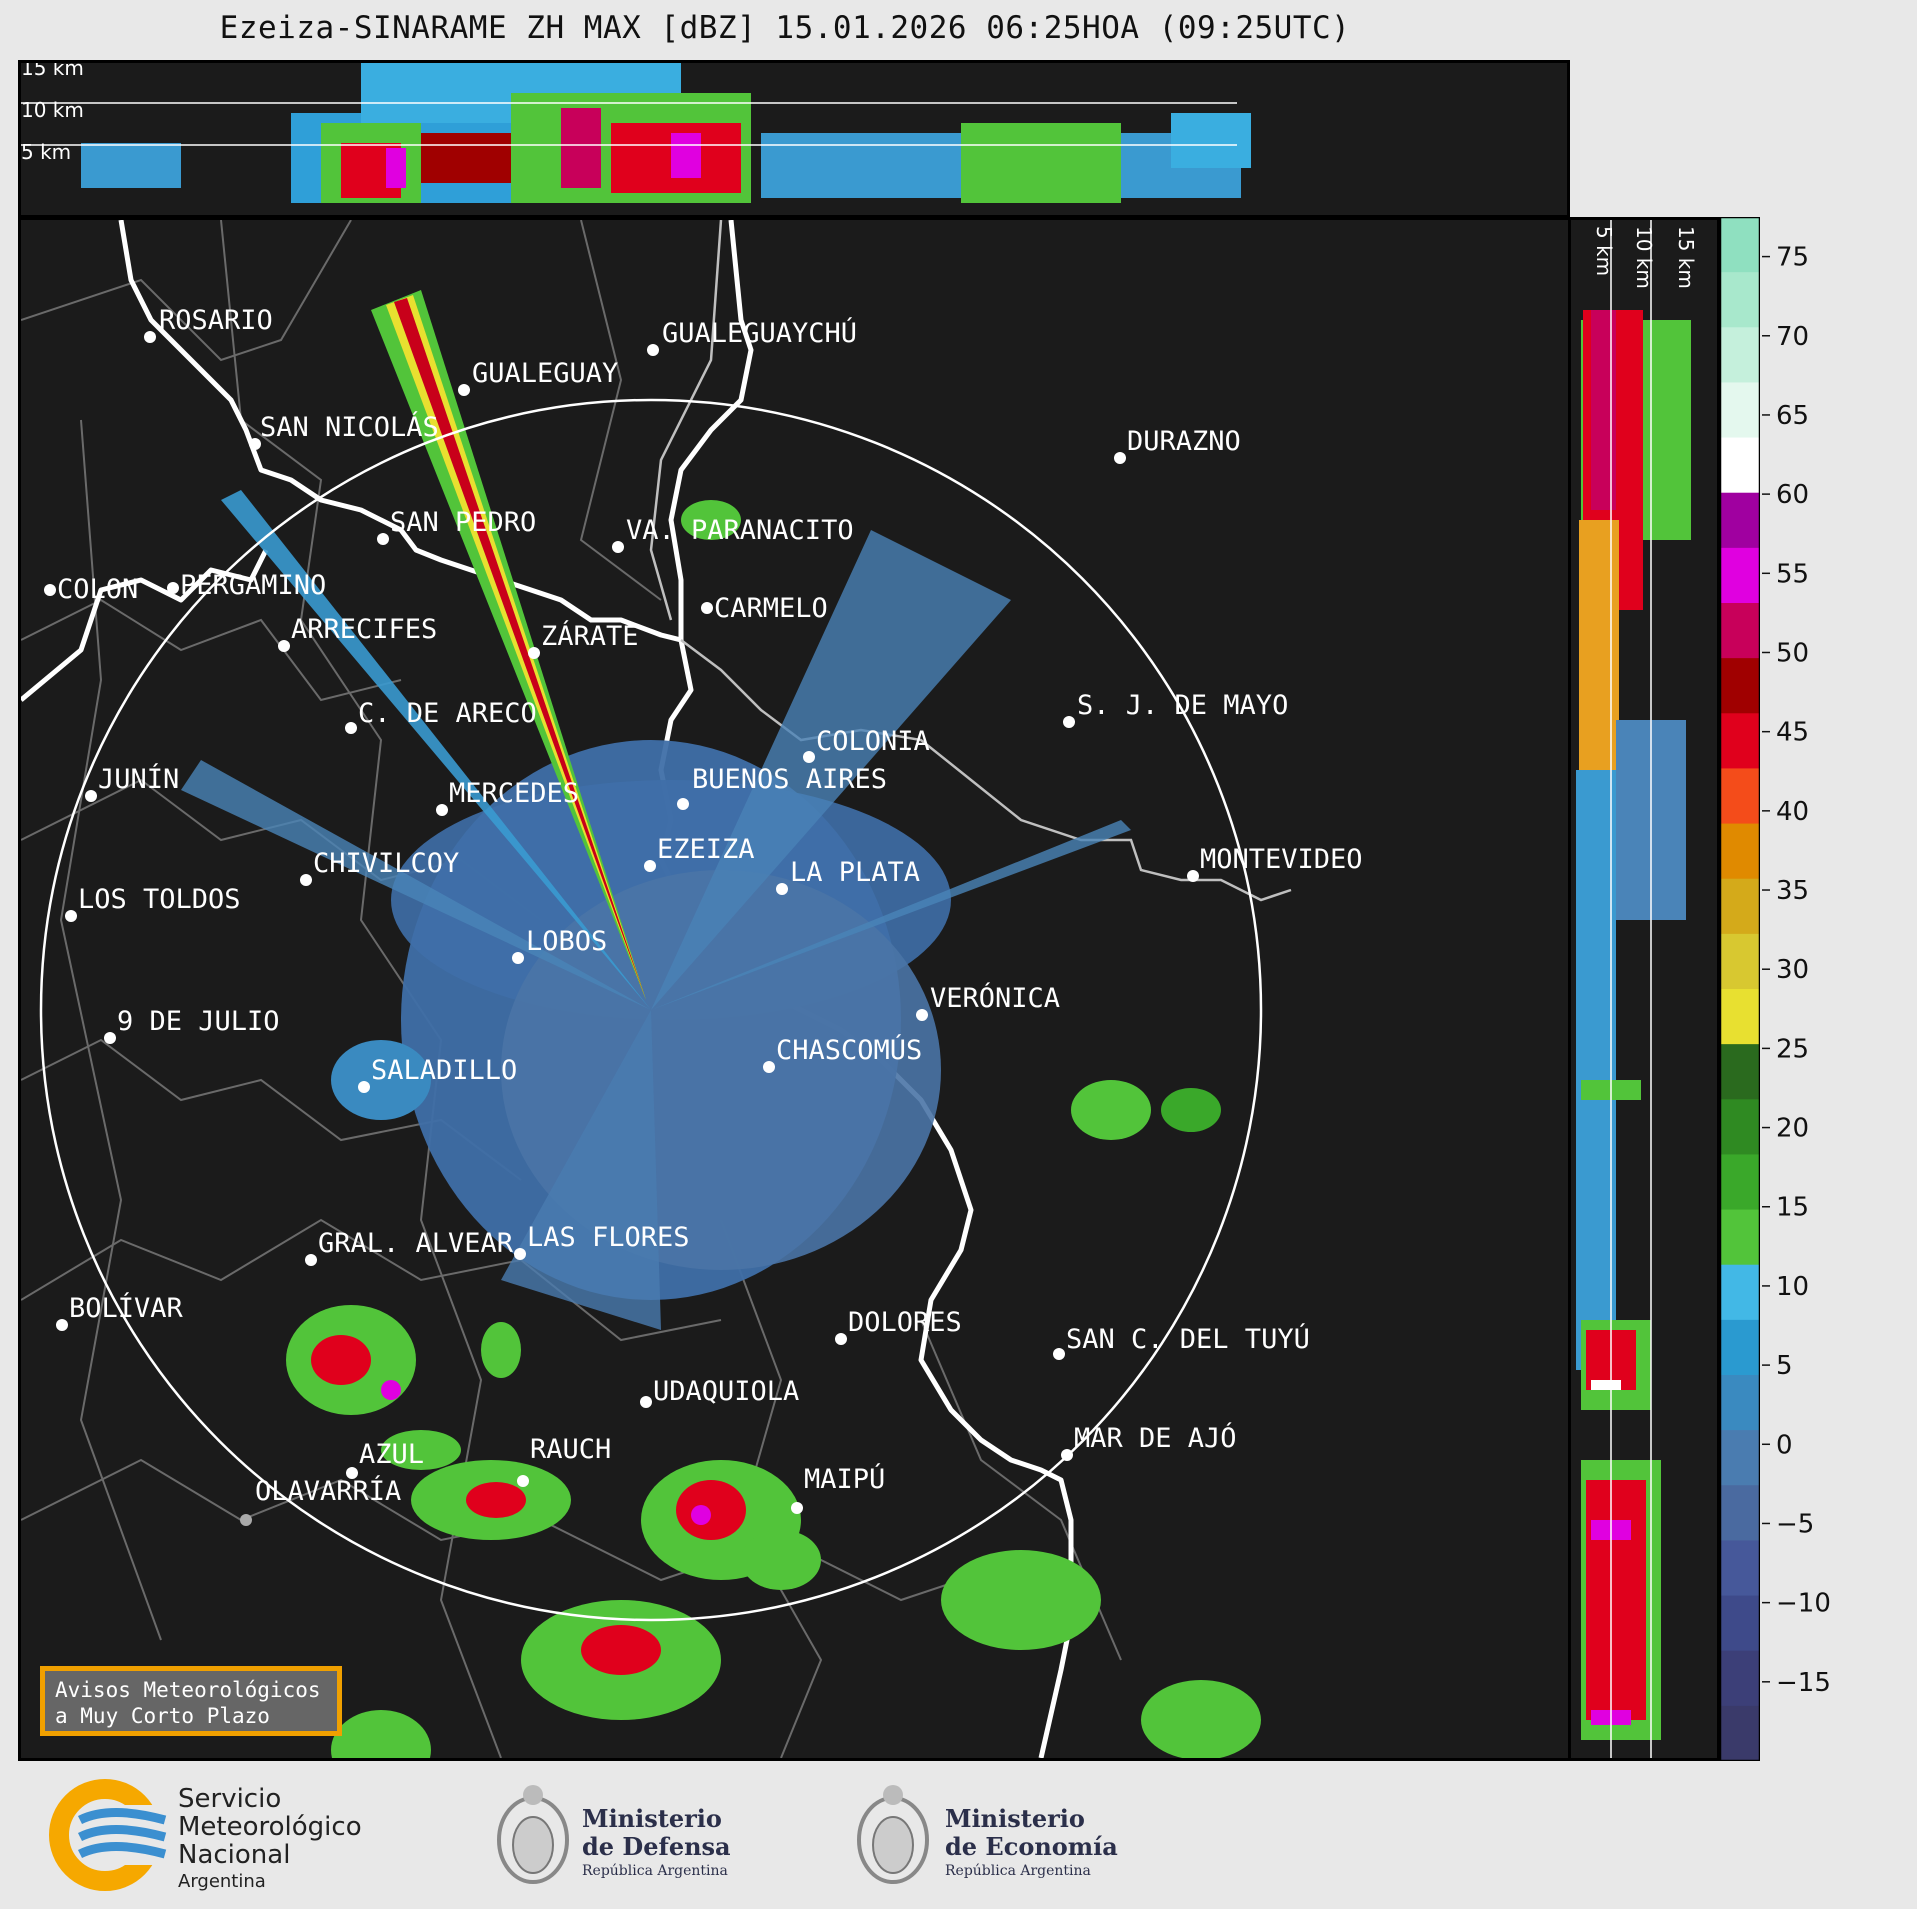 The height and width of the screenshot is (1909, 1917). What do you see at coordinates (1633, 1025) in the screenshot?
I see `side-profile-echoes` at bounding box center [1633, 1025].